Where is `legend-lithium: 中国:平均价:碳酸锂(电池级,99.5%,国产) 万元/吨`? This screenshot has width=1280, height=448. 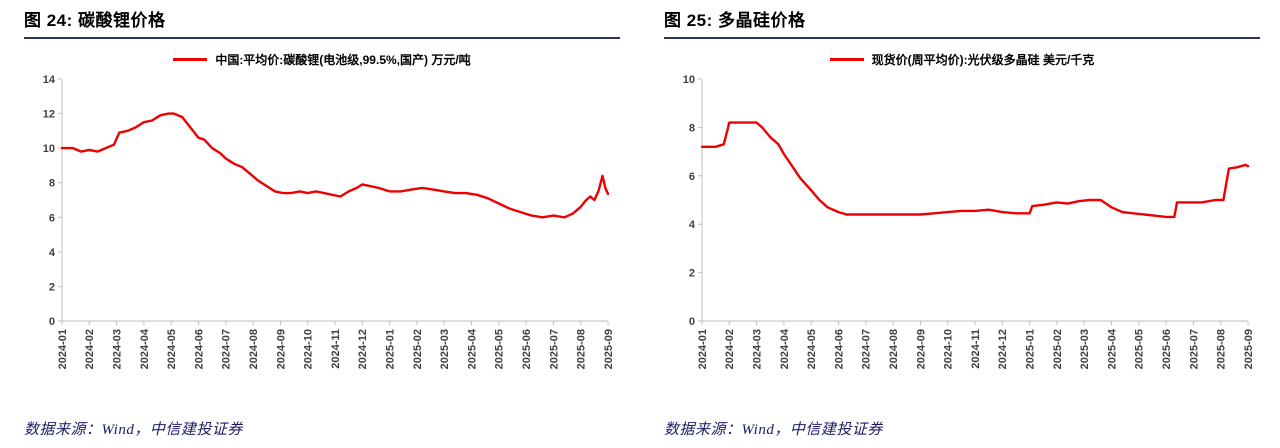
legend-lithium: 中国:平均价:碳酸锂(电池级,99.5%,国产) 万元/吨 is located at coordinates (322, 59).